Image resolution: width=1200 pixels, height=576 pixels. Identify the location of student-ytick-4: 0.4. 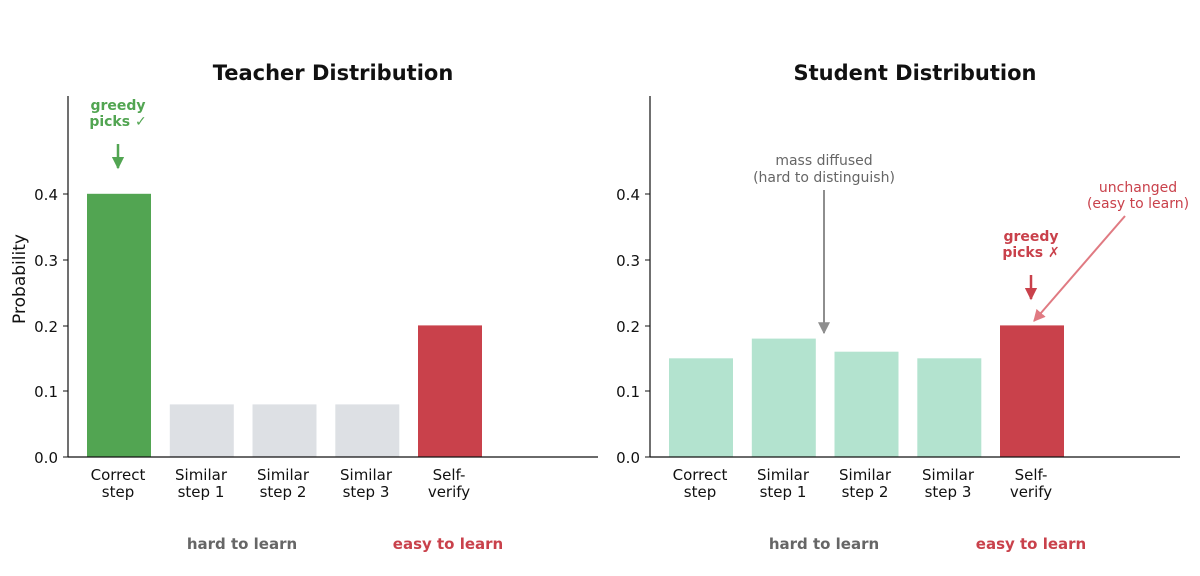
(628, 195).